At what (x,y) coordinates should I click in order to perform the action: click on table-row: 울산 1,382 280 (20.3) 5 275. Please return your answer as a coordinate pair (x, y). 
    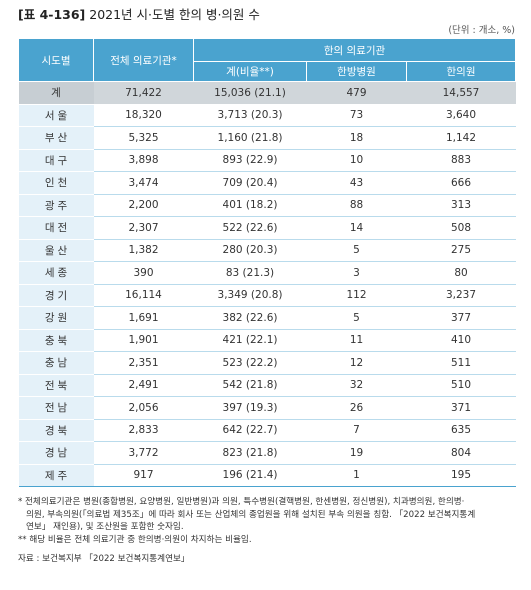
    Looking at the image, I should click on (267, 250).